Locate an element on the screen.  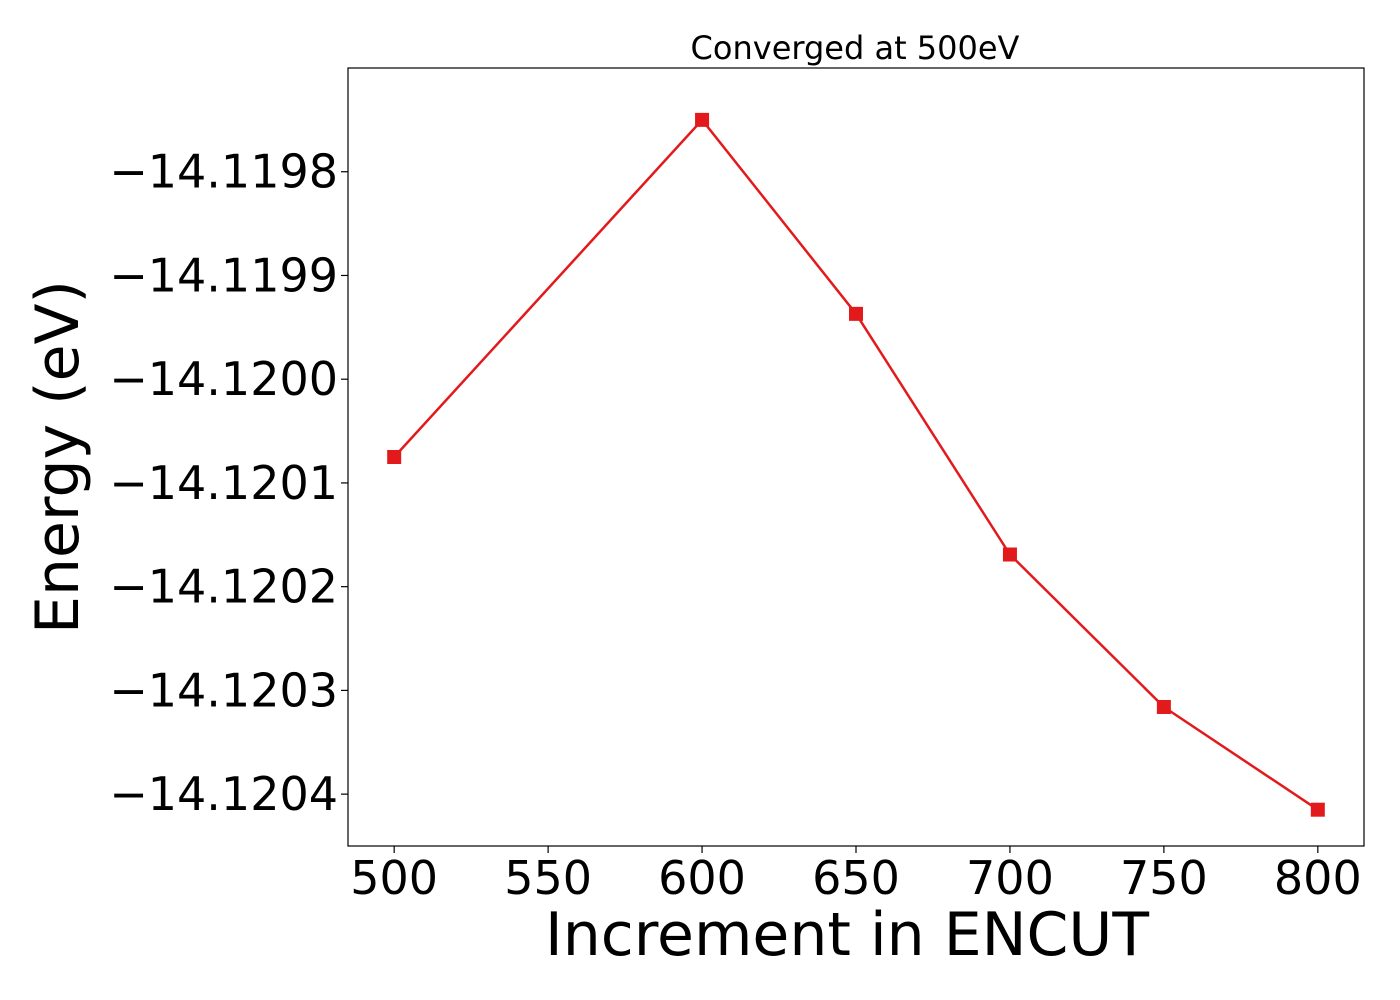
x-tick-label: 750 is located at coordinates (1164, 878).